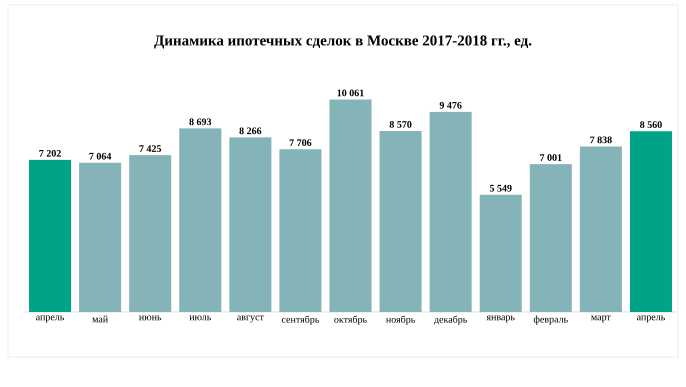  Describe the element at coordinates (250, 130) in the screenshot. I see `data-label: 8 266` at that location.